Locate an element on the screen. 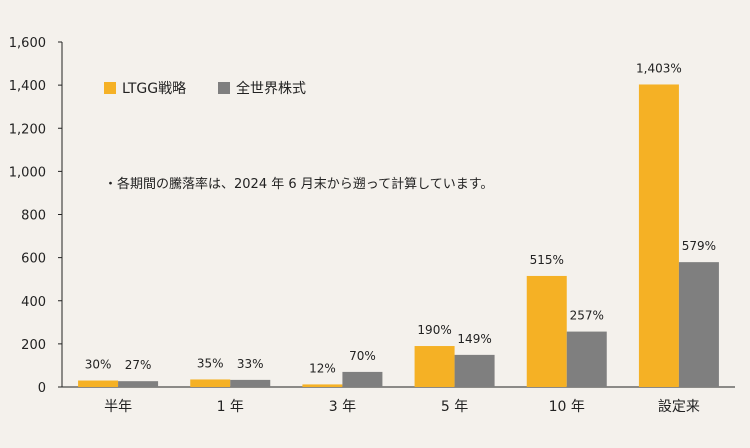 The height and width of the screenshot is (448, 750). data-label: 27% is located at coordinates (138, 365).